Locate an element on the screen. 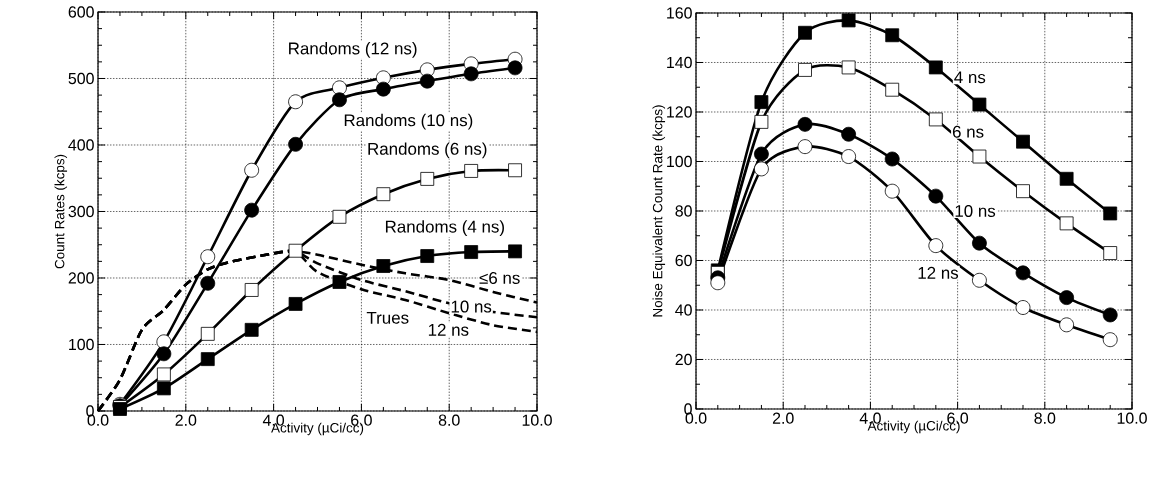  y-tick-label: 600 is located at coordinates (81, 12).